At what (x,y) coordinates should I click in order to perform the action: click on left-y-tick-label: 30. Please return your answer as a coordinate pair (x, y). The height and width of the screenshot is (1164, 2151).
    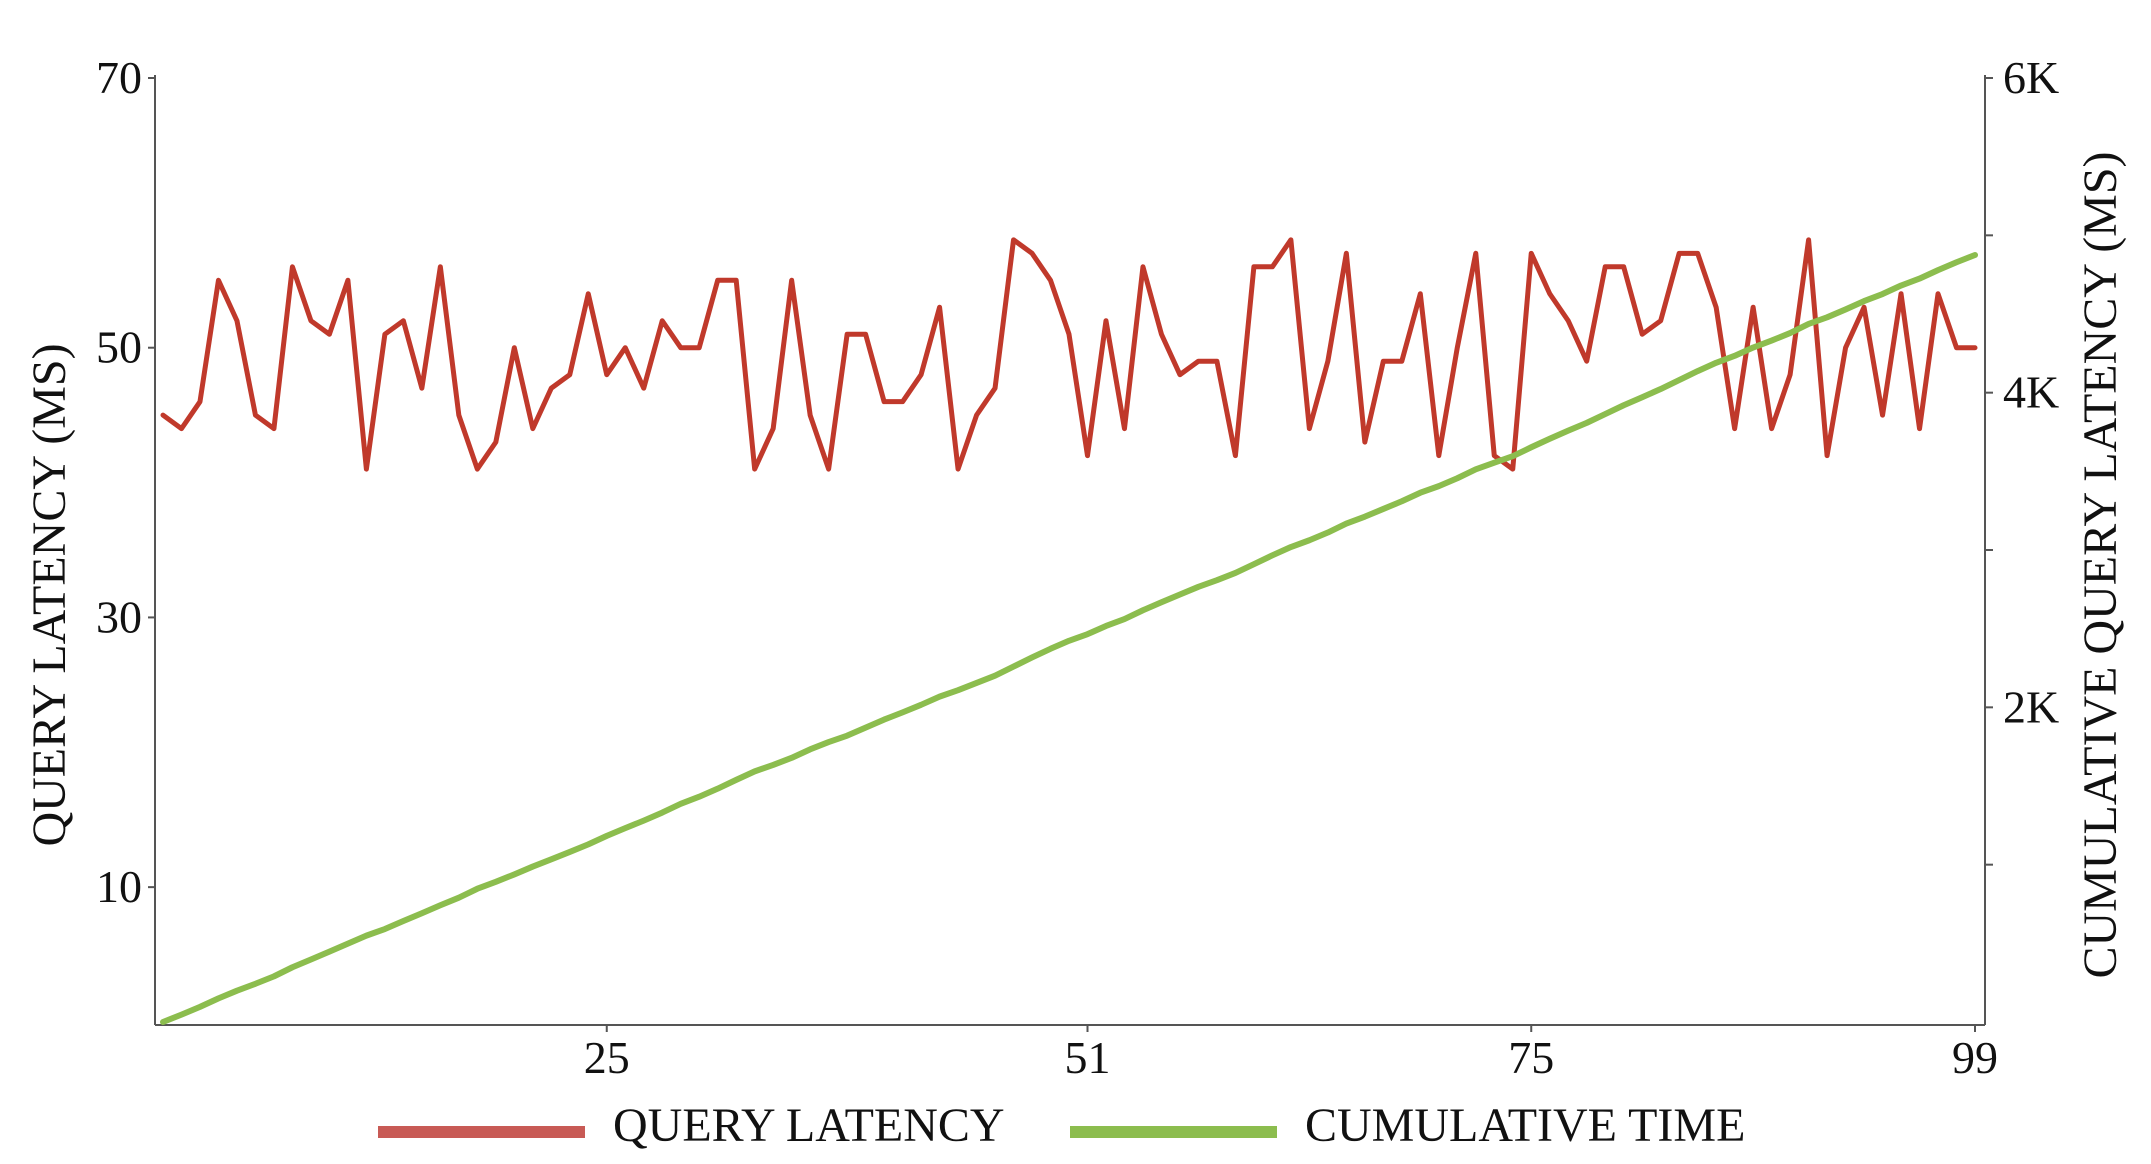
    Looking at the image, I should click on (119, 616).